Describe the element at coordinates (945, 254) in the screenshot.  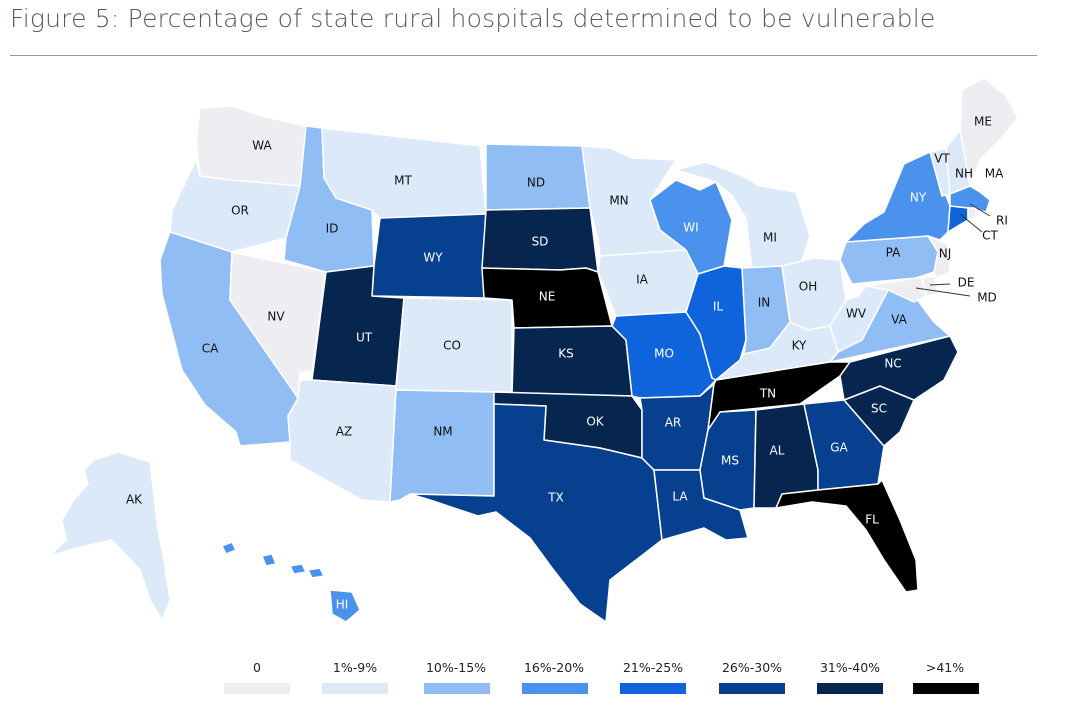
I see `label-NJ: NJ` at that location.